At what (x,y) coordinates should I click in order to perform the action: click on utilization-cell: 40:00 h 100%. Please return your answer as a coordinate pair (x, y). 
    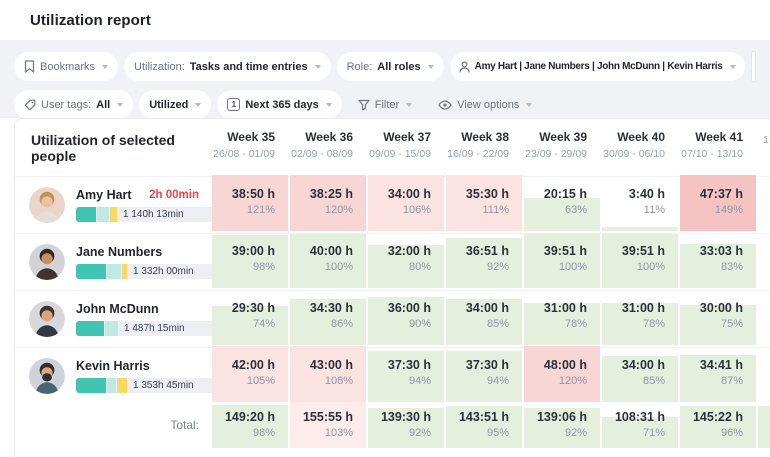
    Looking at the image, I should click on (328, 262).